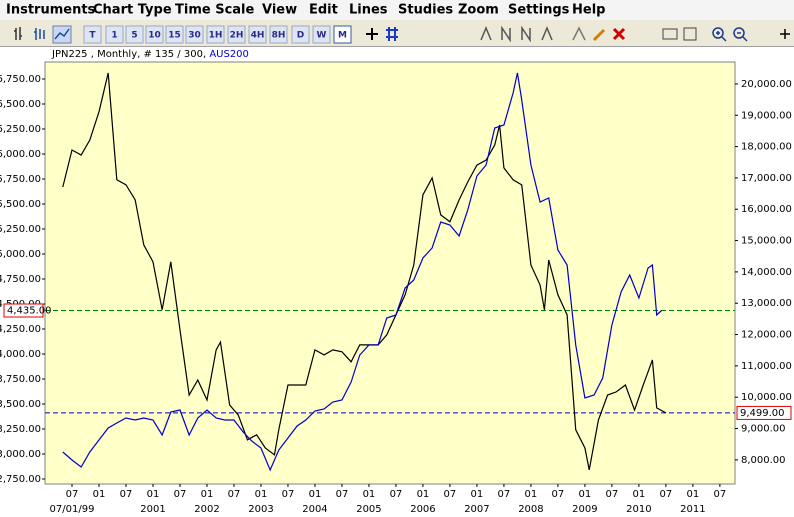  I want to click on y-tick-label: 6,750.00, so click(20, 79).